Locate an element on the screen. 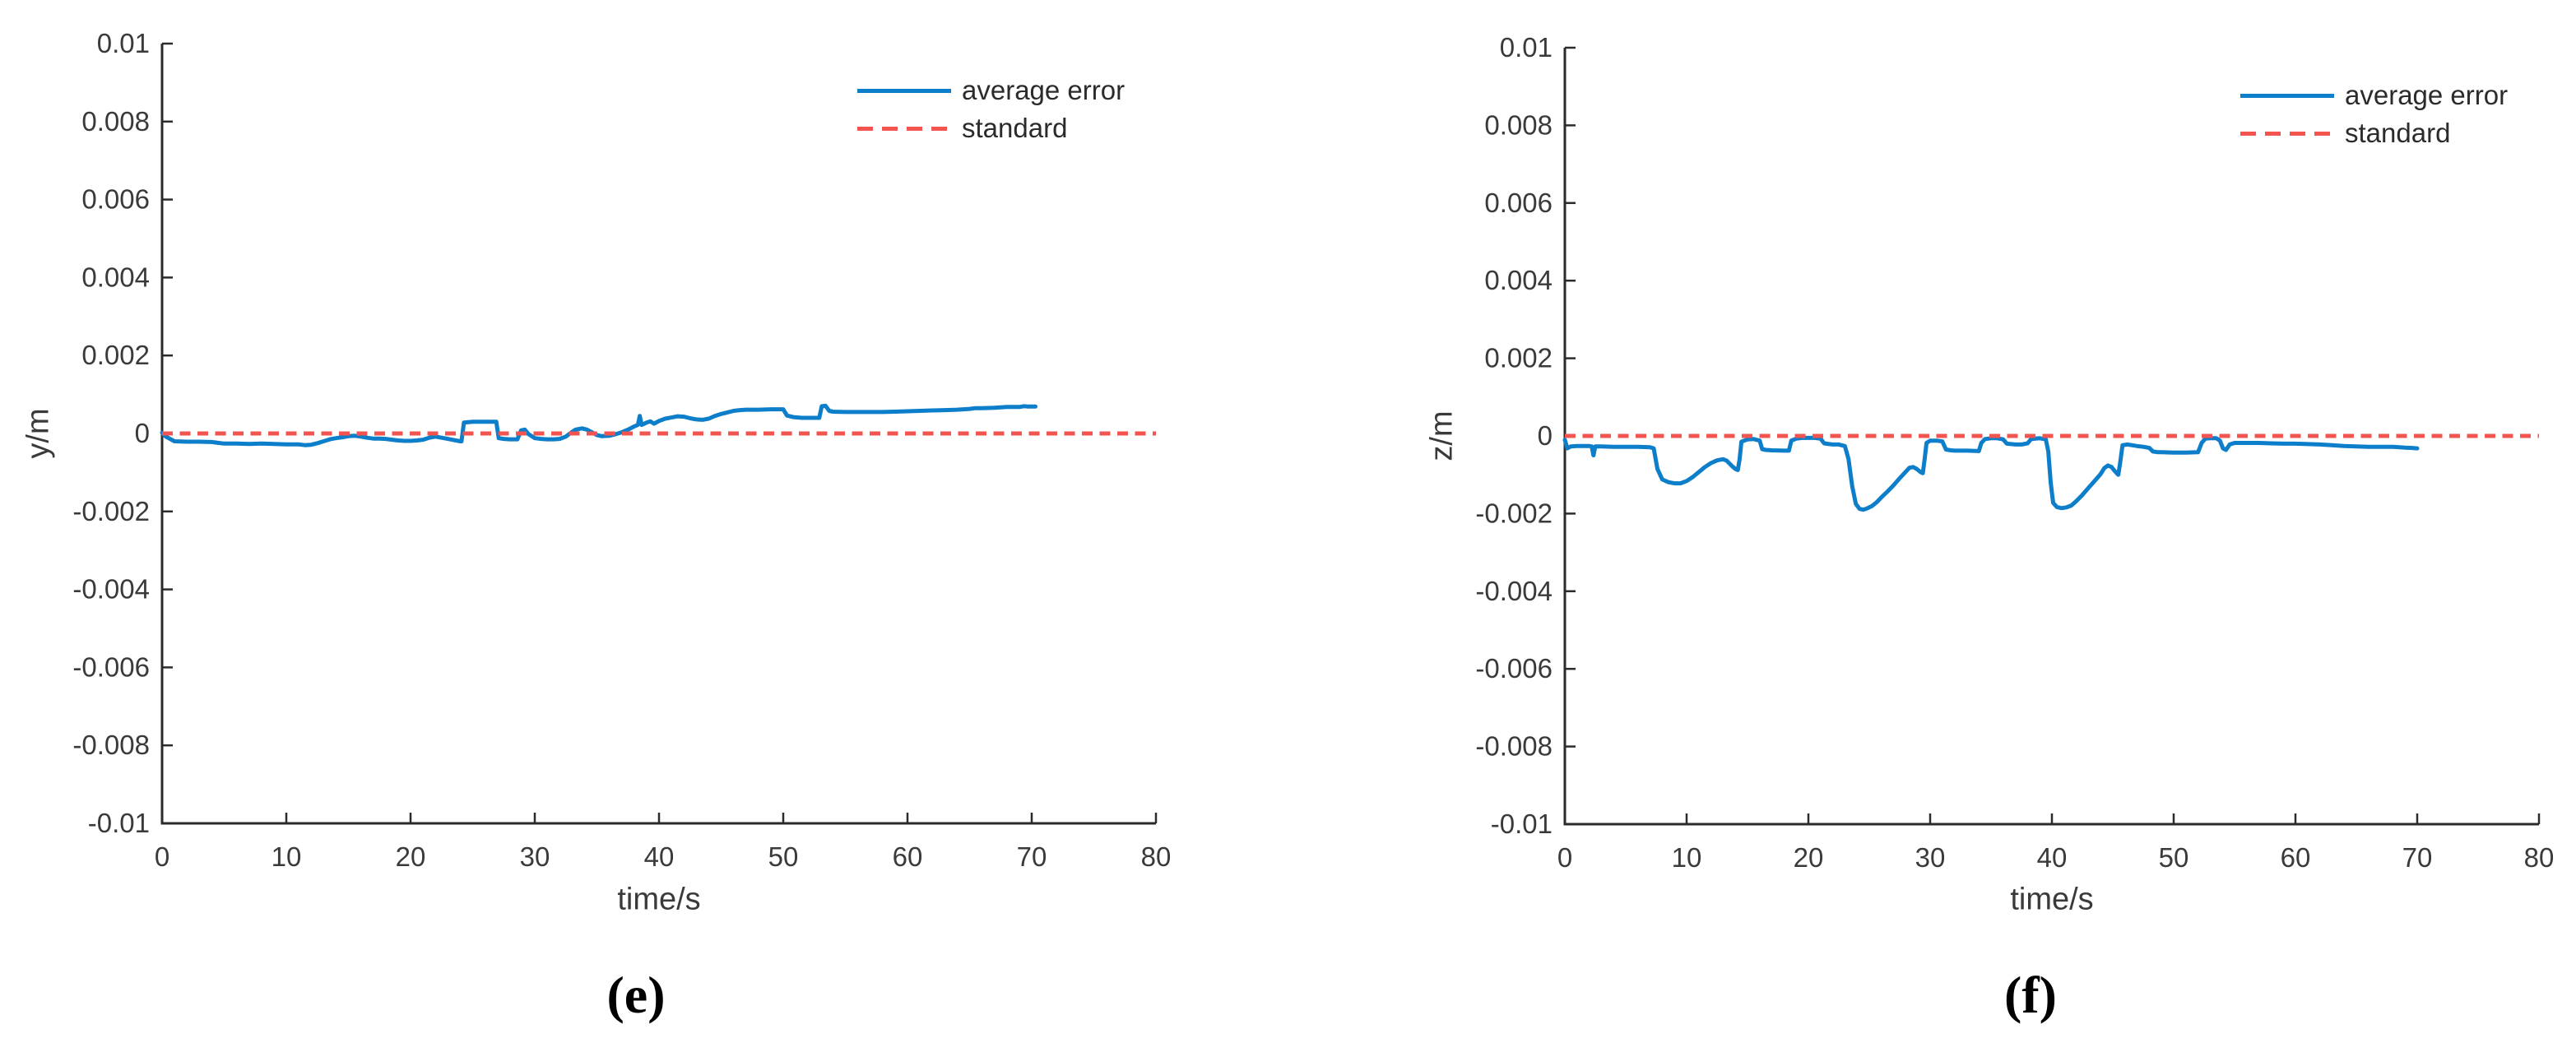 This screenshot has width=2576, height=1052. x-axis-label-f: time/s is located at coordinates (2052, 899).